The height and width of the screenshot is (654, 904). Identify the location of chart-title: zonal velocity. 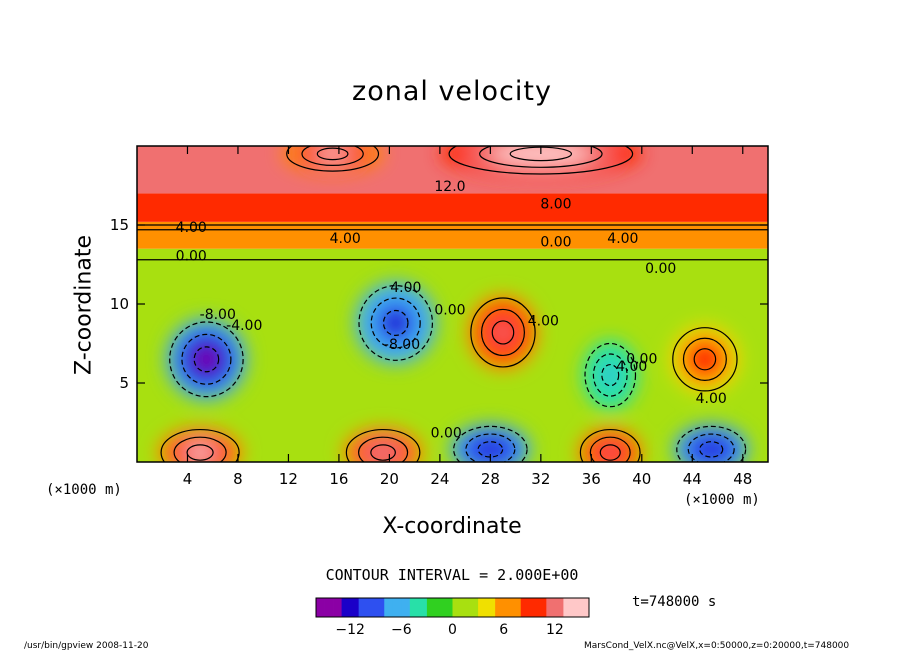
(452, 91).